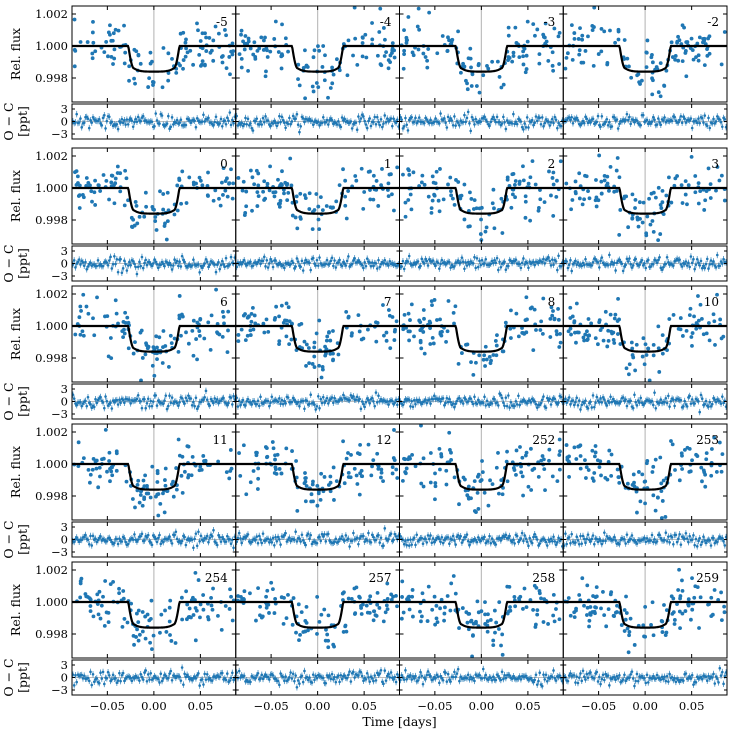 This screenshot has width=731, height=731. I want to click on flux-tick-label: 1.000, so click(51, 46).